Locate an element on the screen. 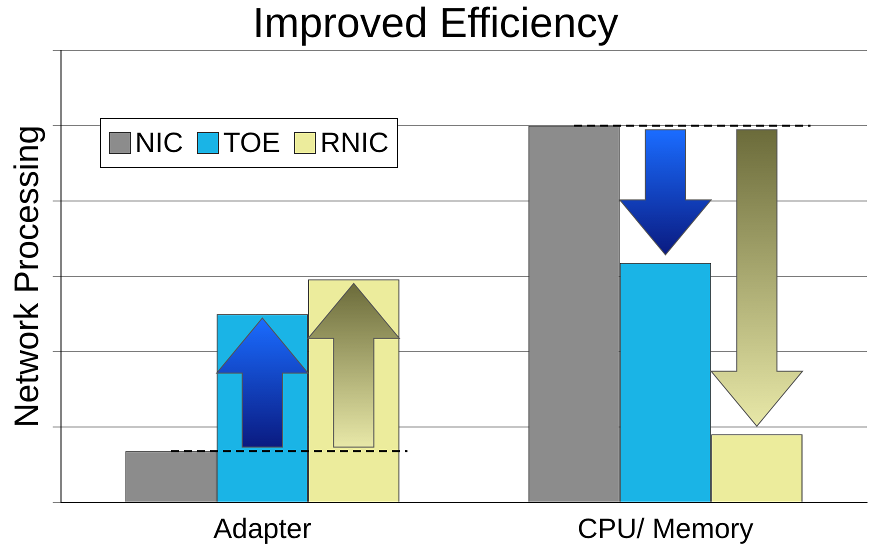  legend-label: TOE is located at coordinates (251, 143).